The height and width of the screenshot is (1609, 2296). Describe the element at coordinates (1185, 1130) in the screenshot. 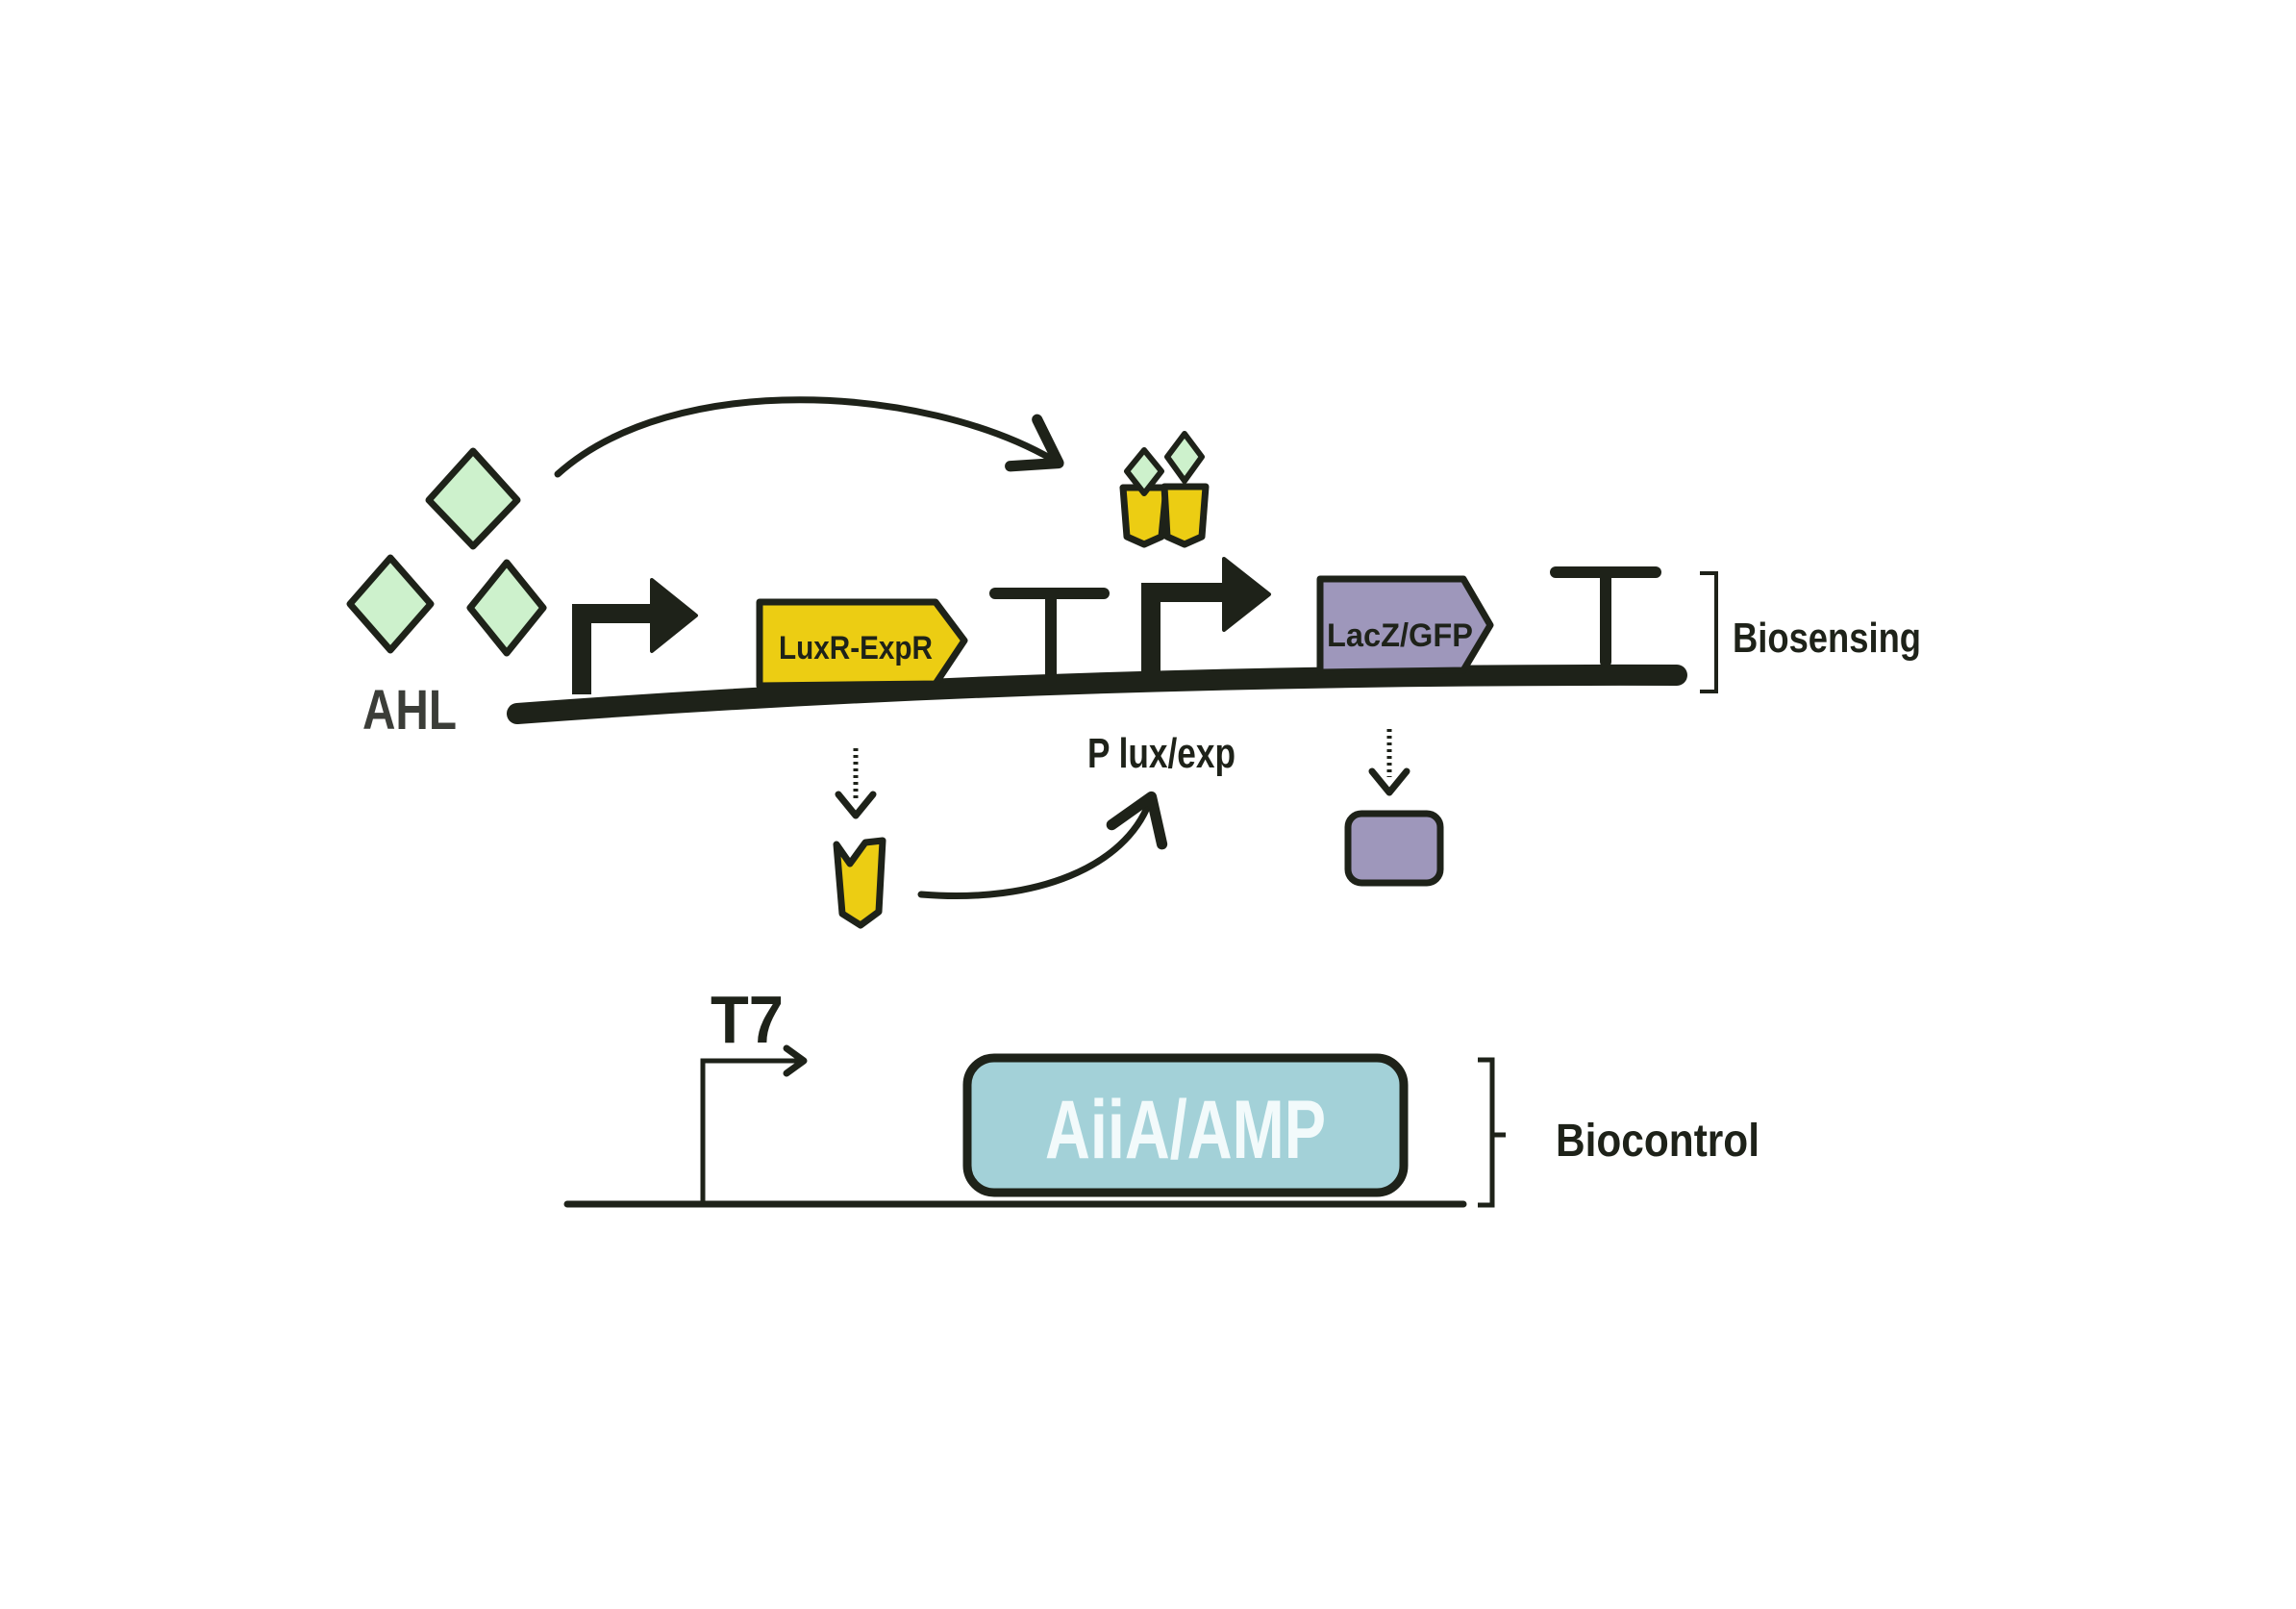

I see `aiia-amp-label: AiiA/AMP` at that location.